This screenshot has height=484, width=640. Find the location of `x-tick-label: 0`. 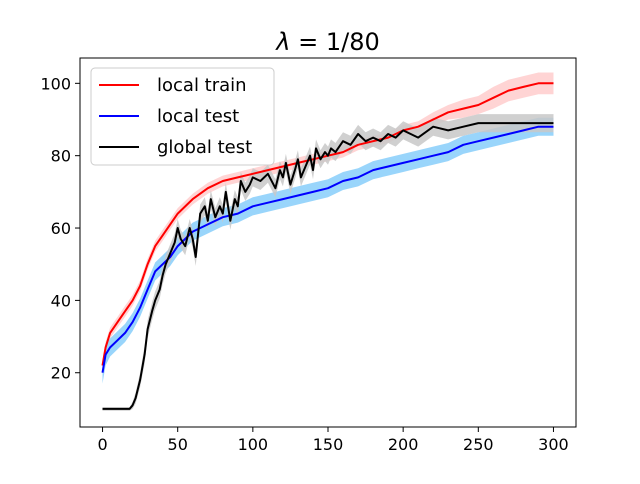

x-tick-label: 0 is located at coordinates (102, 444).